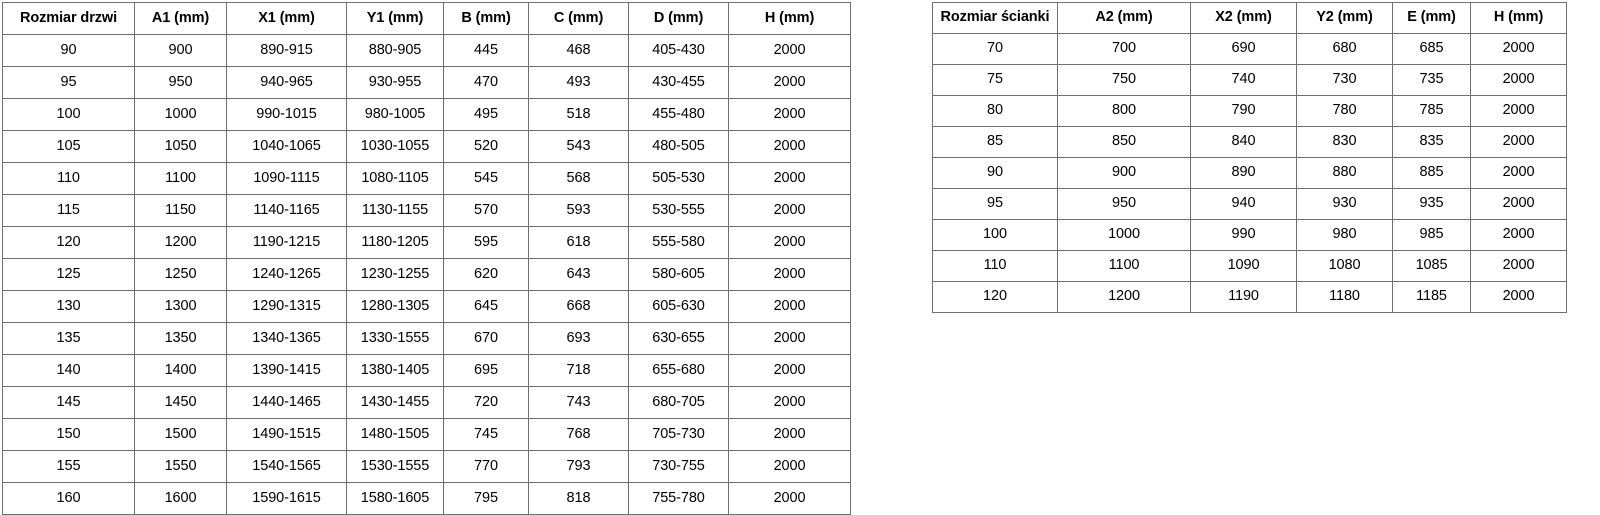 The image size is (1600, 515). What do you see at coordinates (68, 338) in the screenshot?
I see `doors_table-cell: 135` at bounding box center [68, 338].